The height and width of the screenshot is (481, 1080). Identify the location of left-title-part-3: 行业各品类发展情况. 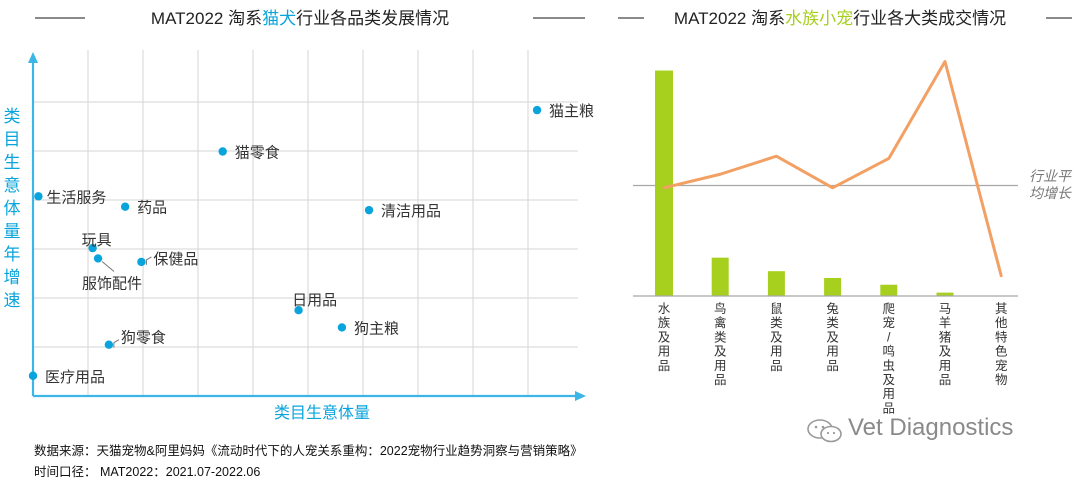
(372, 18).